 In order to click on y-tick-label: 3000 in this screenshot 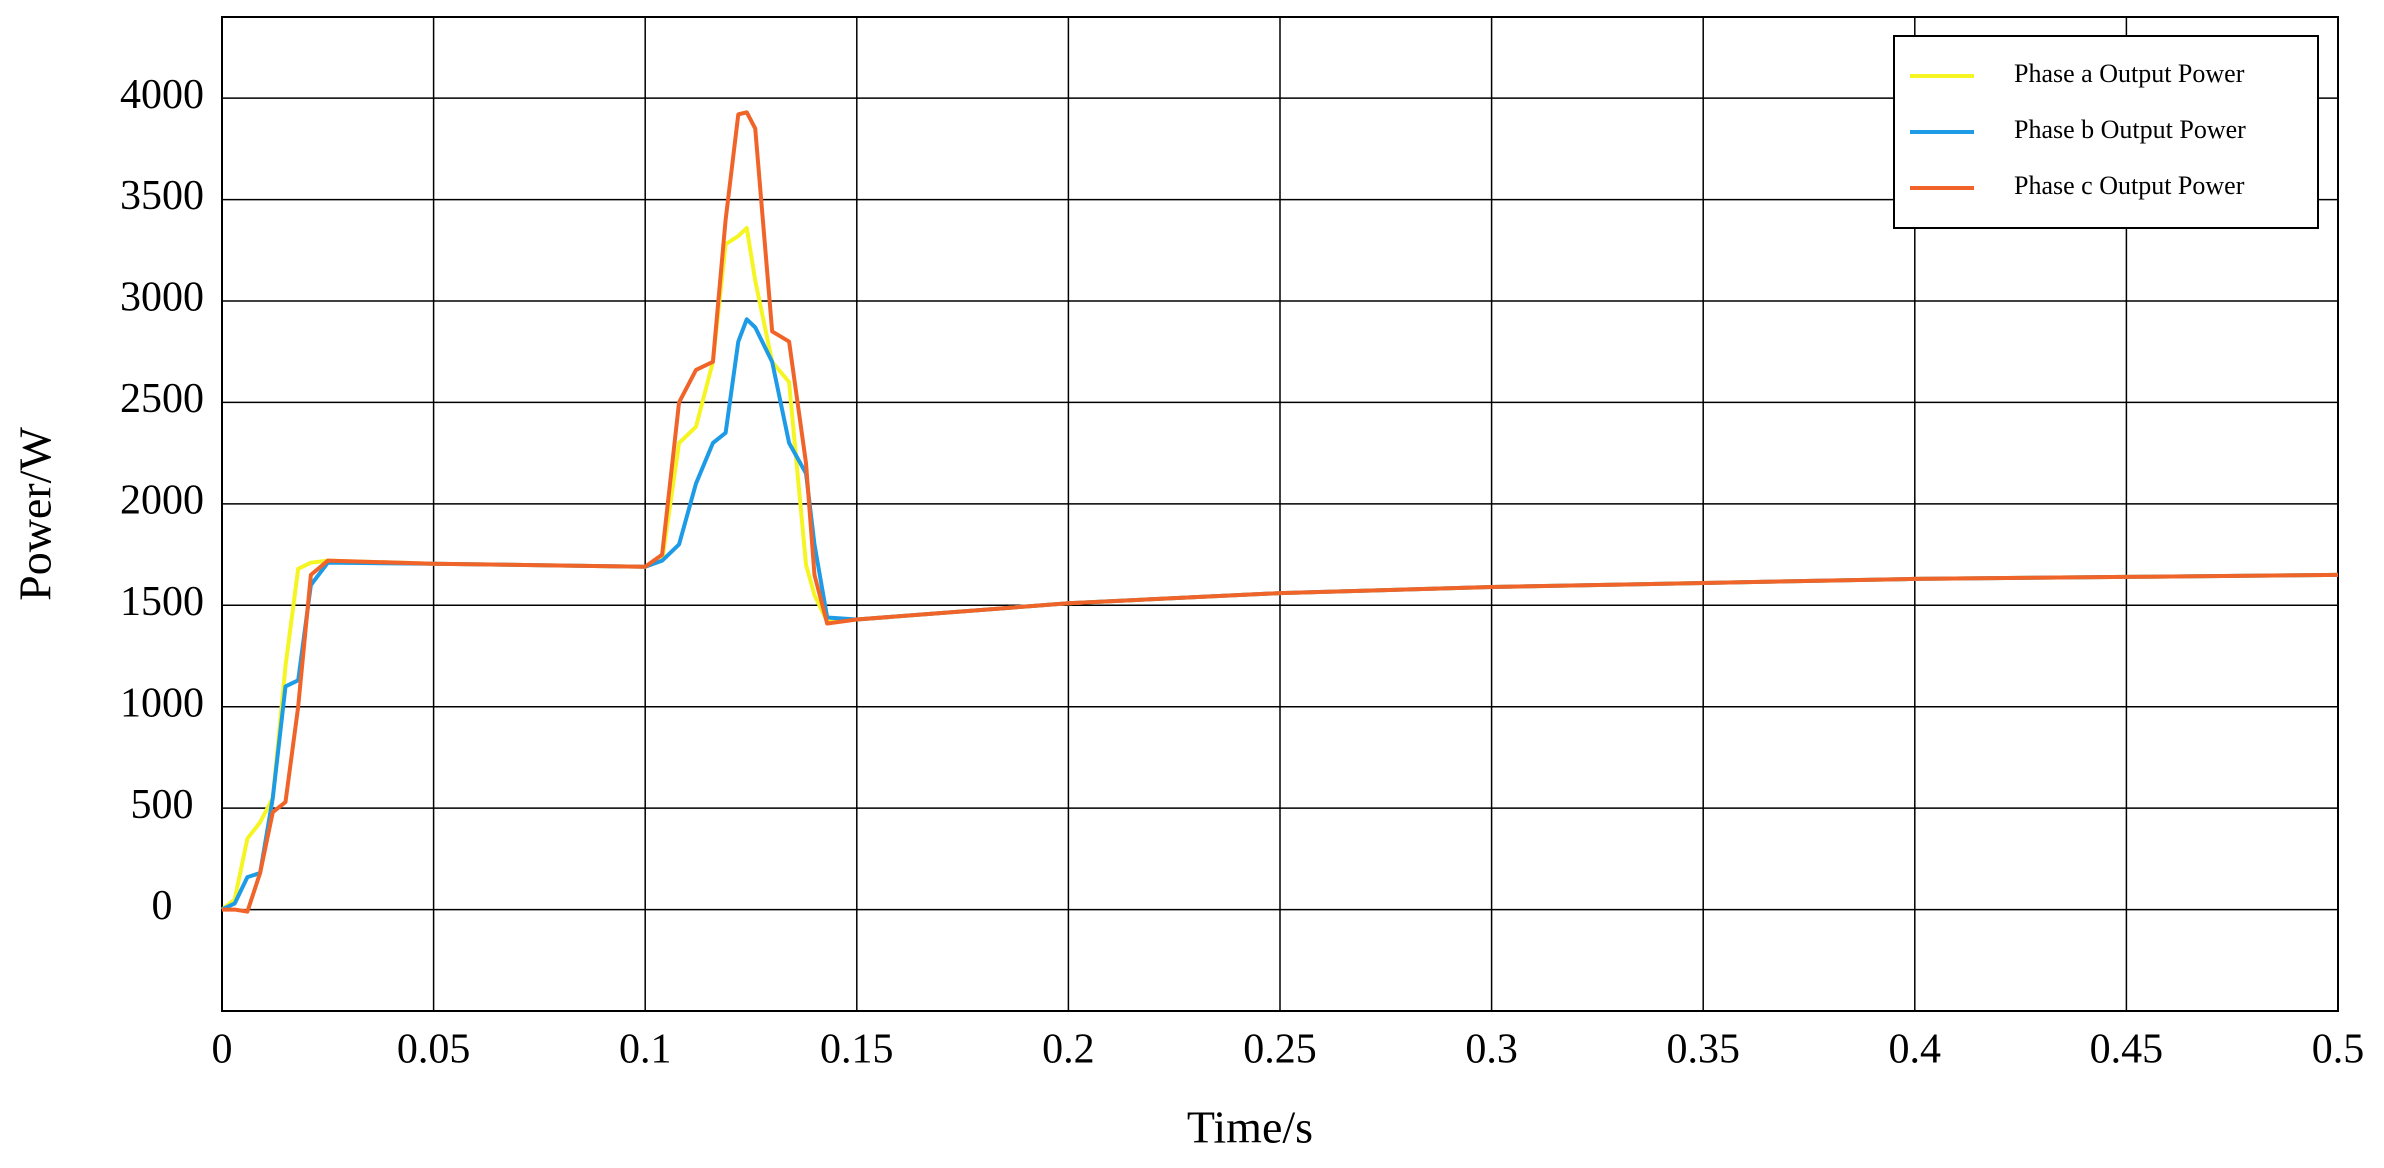, I will do `click(162, 298)`.